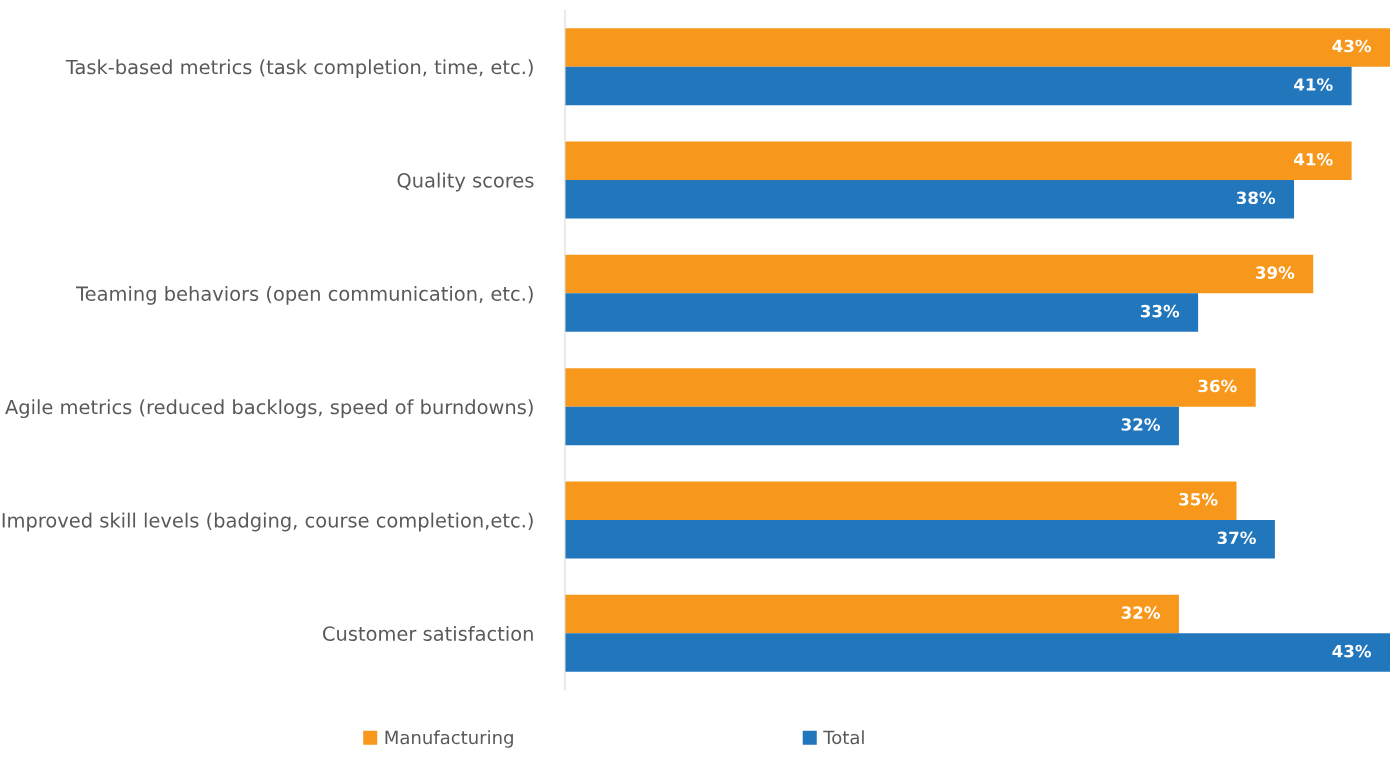  What do you see at coordinates (1256, 198) in the screenshot?
I see `data-label: 38%` at bounding box center [1256, 198].